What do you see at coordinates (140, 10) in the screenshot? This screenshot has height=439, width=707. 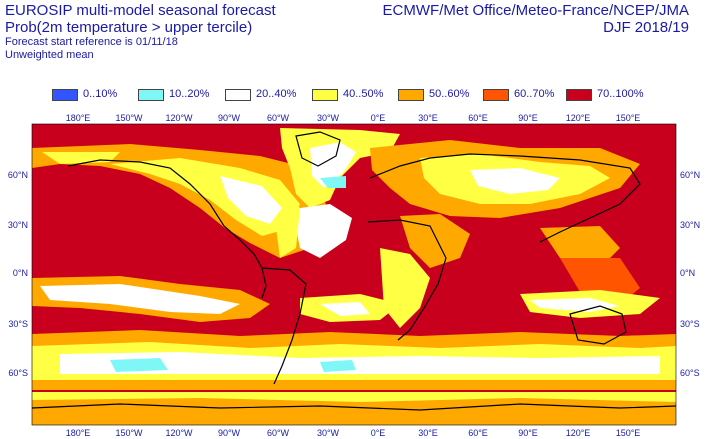 I see `title-line-1: EUROSIP multi-model seasonal forecast` at bounding box center [140, 10].